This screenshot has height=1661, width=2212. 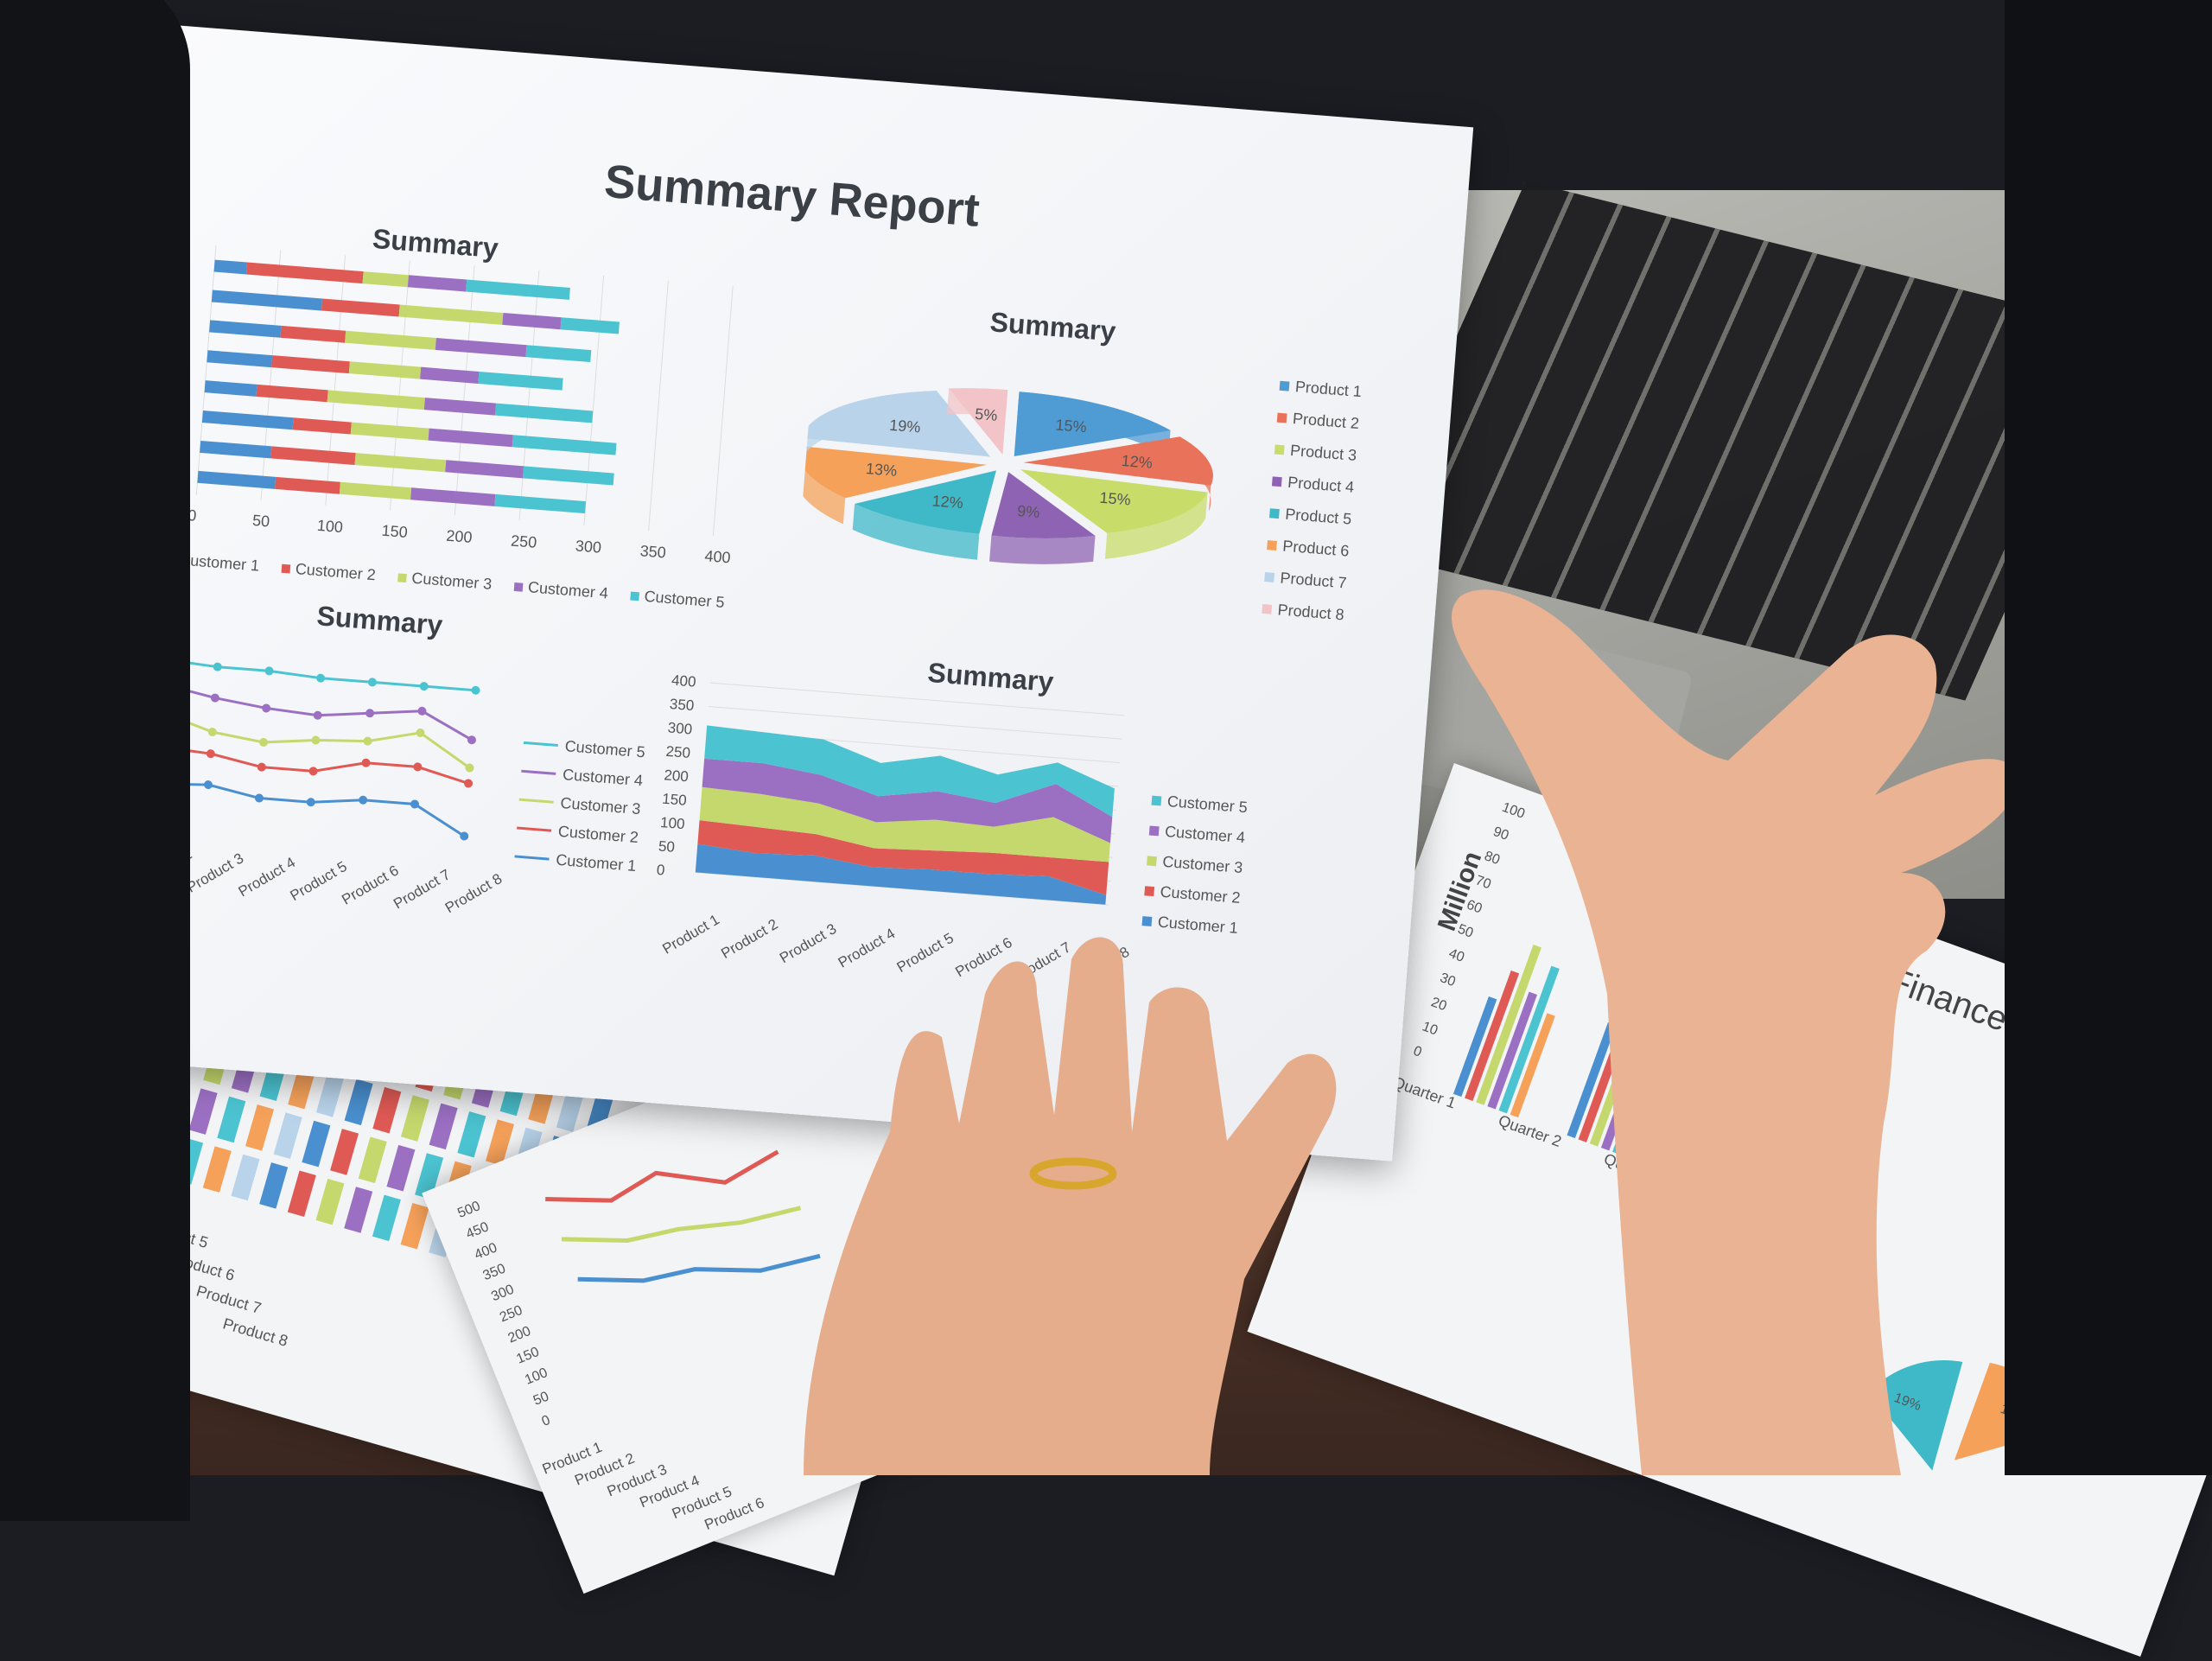 What do you see at coordinates (1156, 525) in the screenshot?
I see `pie-slice-side` at bounding box center [1156, 525].